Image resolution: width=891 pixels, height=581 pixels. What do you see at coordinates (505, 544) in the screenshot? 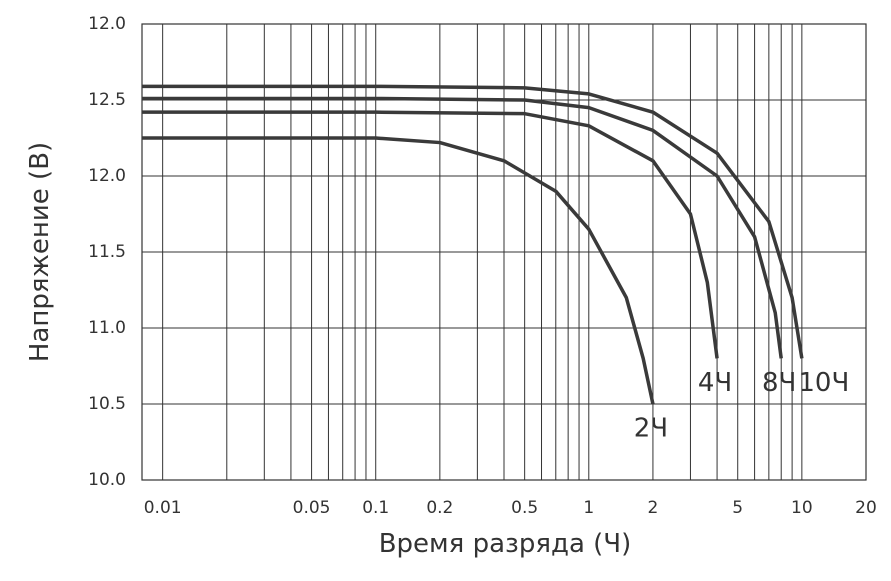
I see `x-axis-label: Время разряда (Ч)` at bounding box center [505, 544].